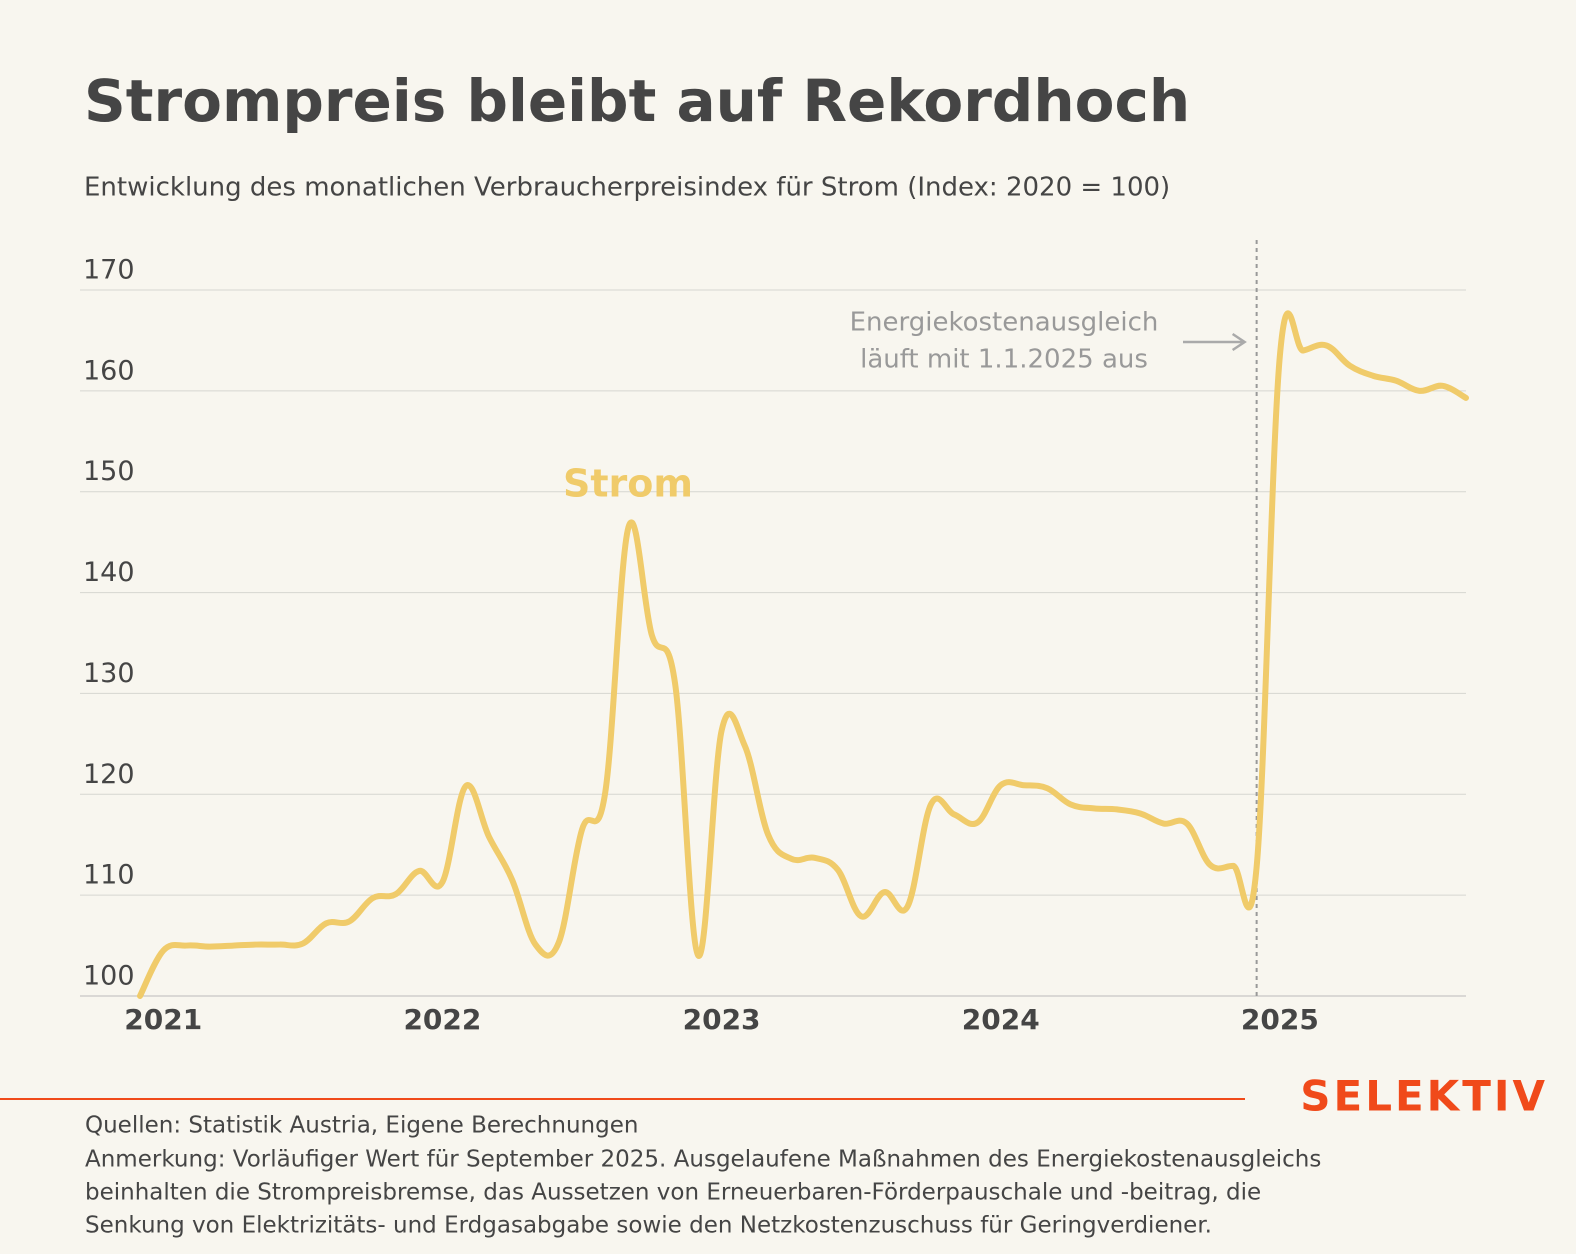 This screenshot has width=1576, height=1254. What do you see at coordinates (1001, 1019) in the screenshot?
I see `x-tick-label: 2024` at bounding box center [1001, 1019].